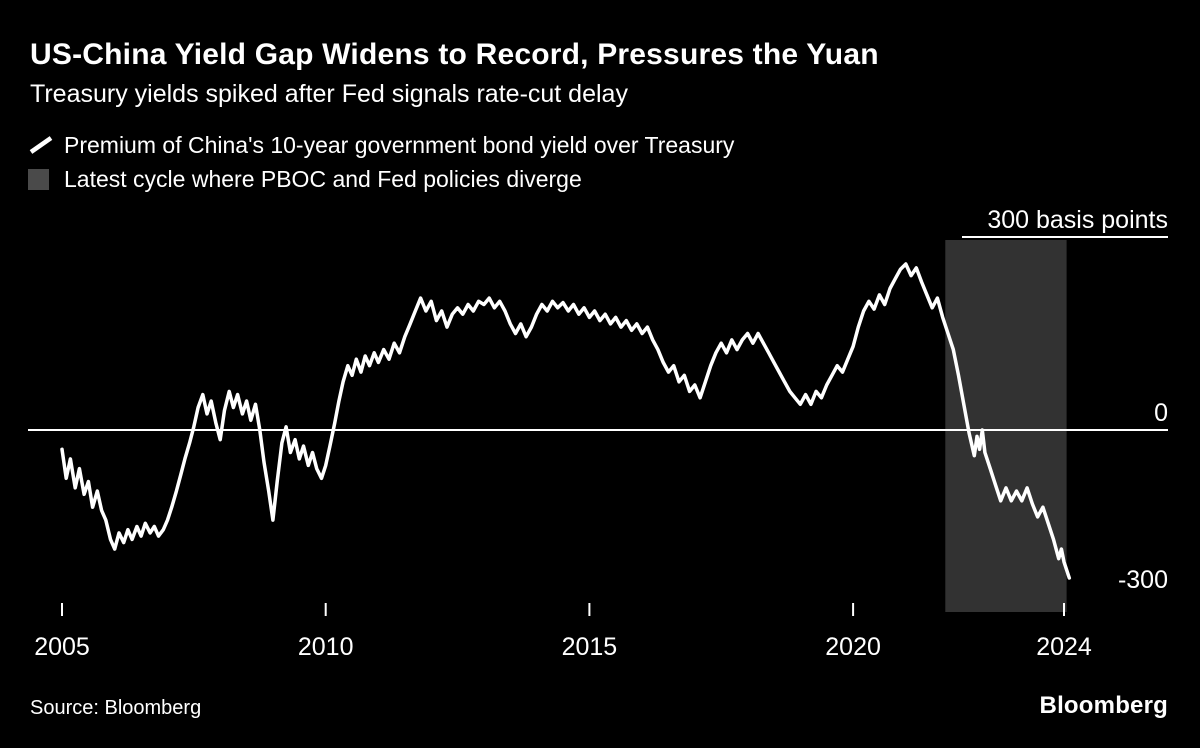 The image size is (1200, 748). What do you see at coordinates (1006, 426) in the screenshot?
I see `diverge-cycle-region` at bounding box center [1006, 426].